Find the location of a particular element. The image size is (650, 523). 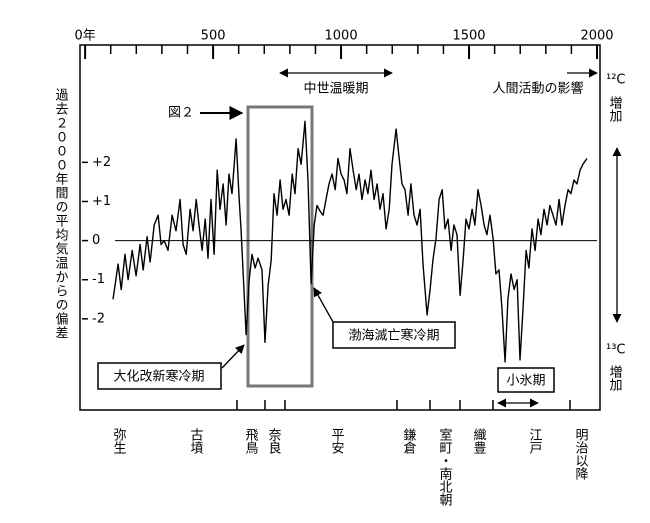

era-label: 弥生 is located at coordinates (119, 440).